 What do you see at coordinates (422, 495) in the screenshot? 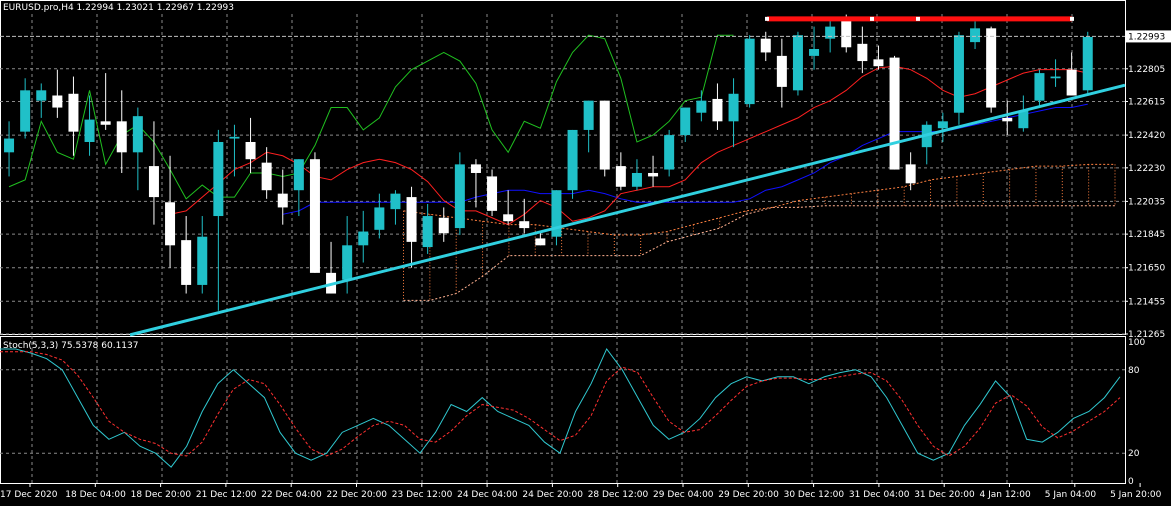
I see `time-tick-label: 23 Dec 12:00` at bounding box center [422, 495].